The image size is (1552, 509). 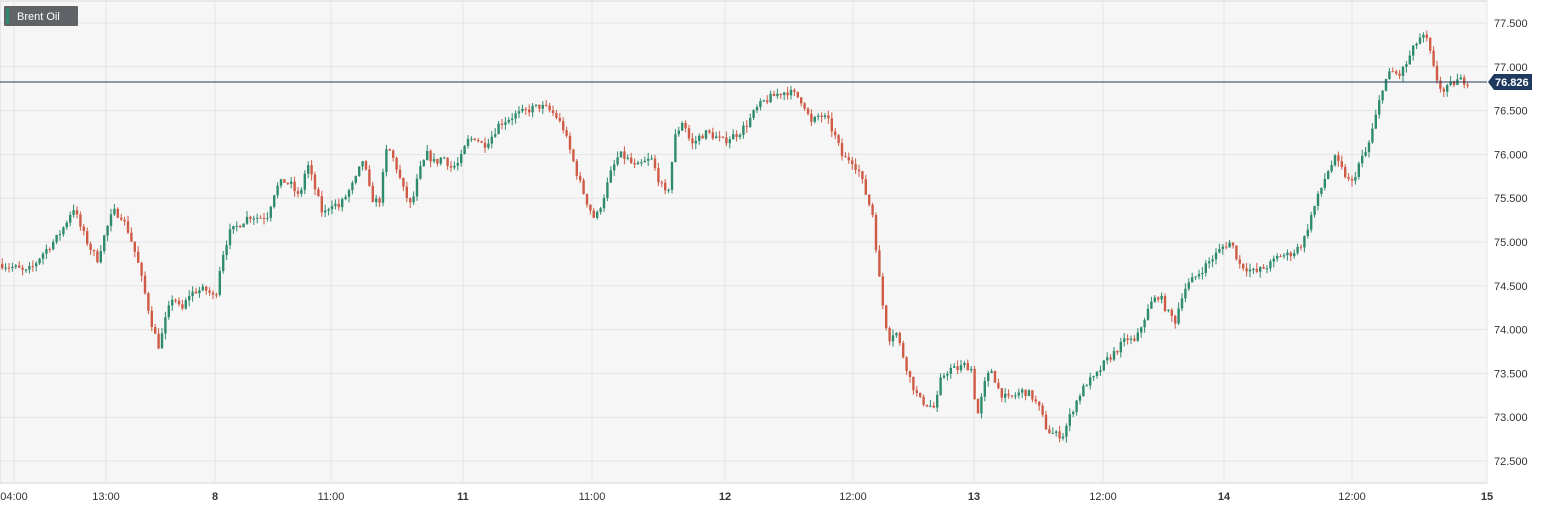 What do you see at coordinates (463, 497) in the screenshot?
I see `x-tick-label: 11` at bounding box center [463, 497].